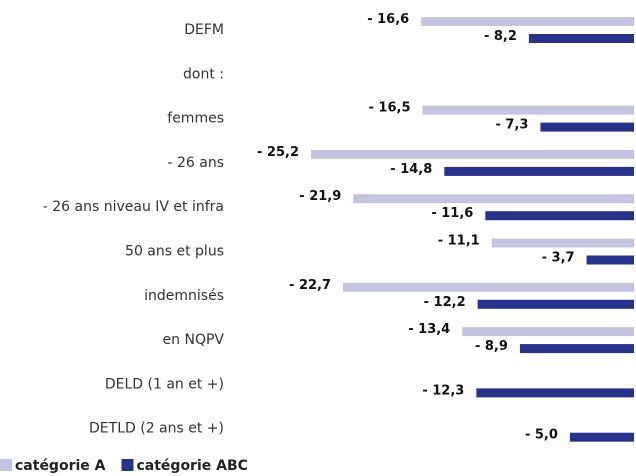 This screenshot has width=636, height=476. What do you see at coordinates (174, 252) in the screenshot?
I see `category-label: 50 ans et plus` at bounding box center [174, 252].